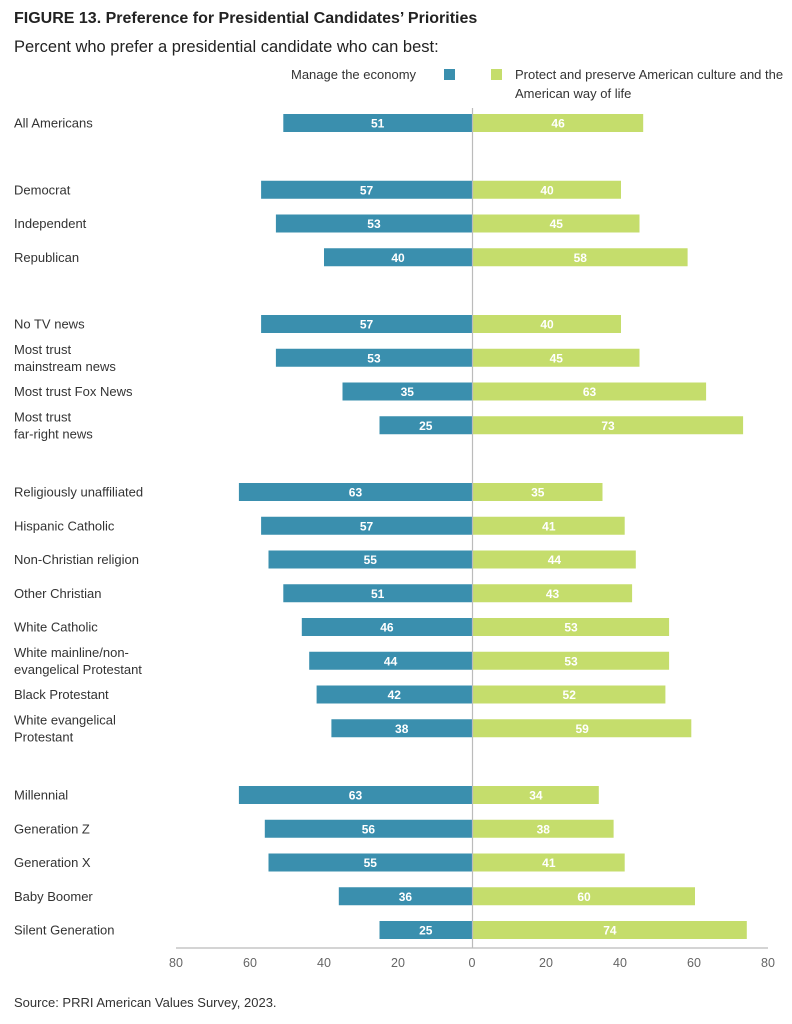 The width and height of the screenshot is (792, 1024). What do you see at coordinates (52, 862) in the screenshot?
I see `category-label: Generation X` at bounding box center [52, 862].